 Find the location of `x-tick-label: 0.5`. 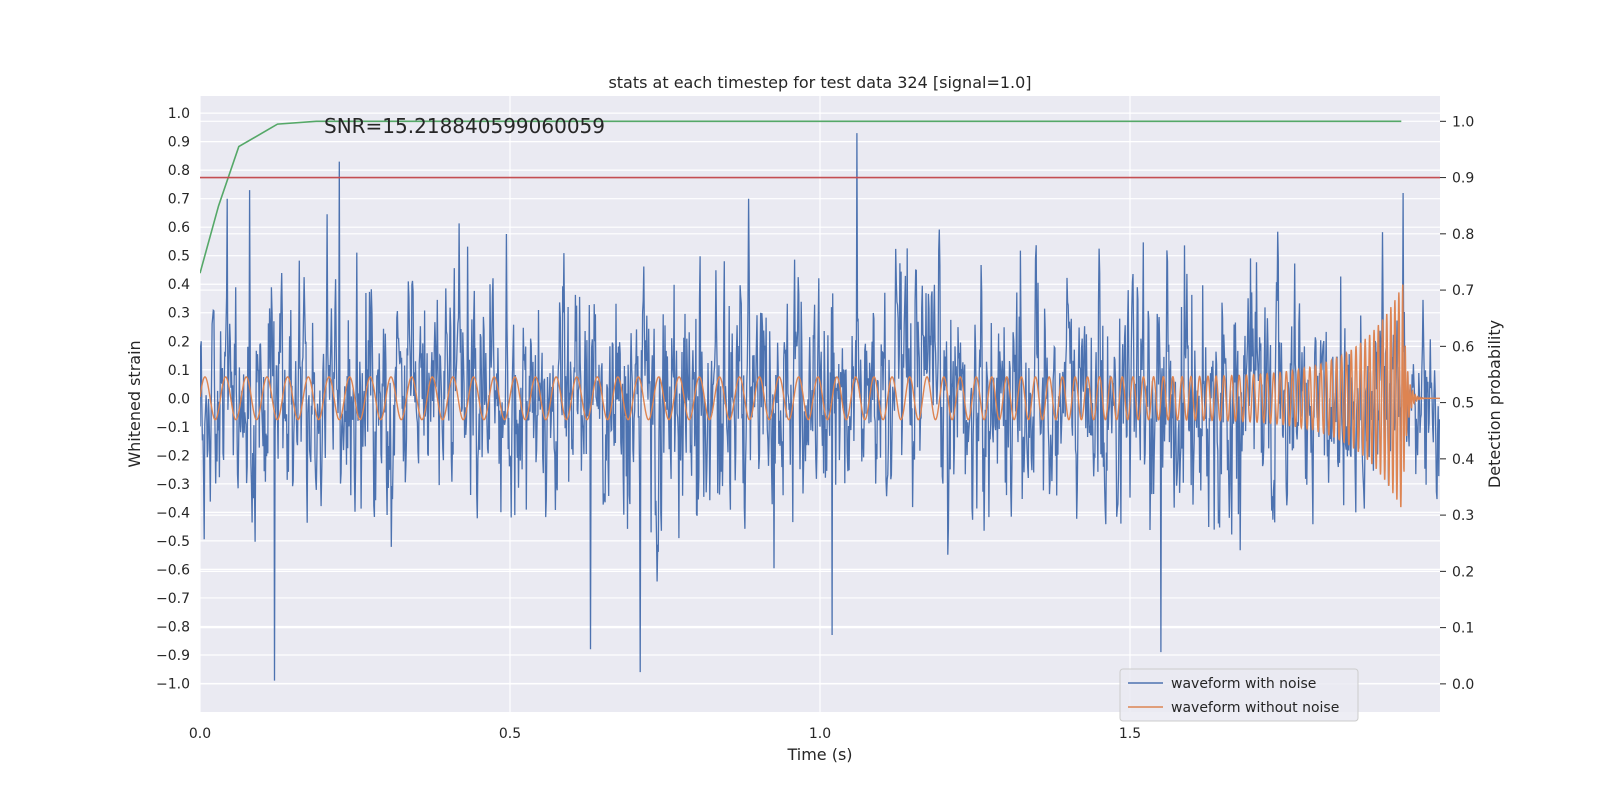

x-tick-label: 0.5 is located at coordinates (510, 734).